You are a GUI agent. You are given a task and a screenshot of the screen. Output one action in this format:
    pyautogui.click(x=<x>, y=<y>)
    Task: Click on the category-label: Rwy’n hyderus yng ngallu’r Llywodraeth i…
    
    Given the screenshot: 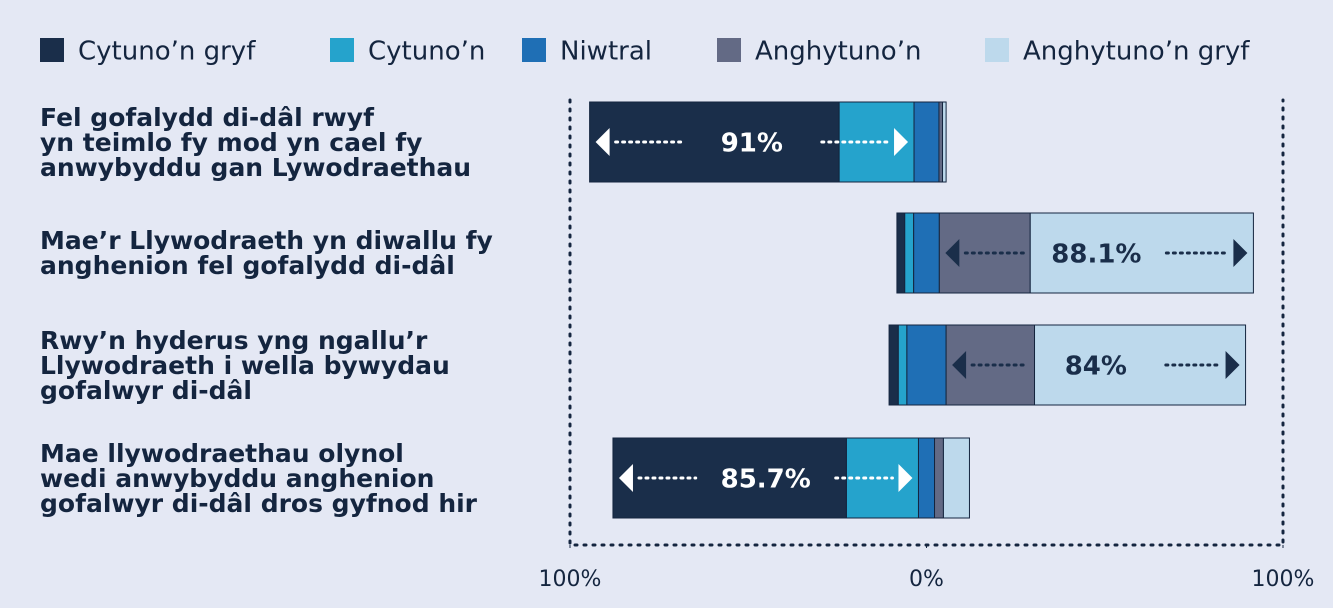 What is the action you would take?
    pyautogui.click(x=245, y=365)
    